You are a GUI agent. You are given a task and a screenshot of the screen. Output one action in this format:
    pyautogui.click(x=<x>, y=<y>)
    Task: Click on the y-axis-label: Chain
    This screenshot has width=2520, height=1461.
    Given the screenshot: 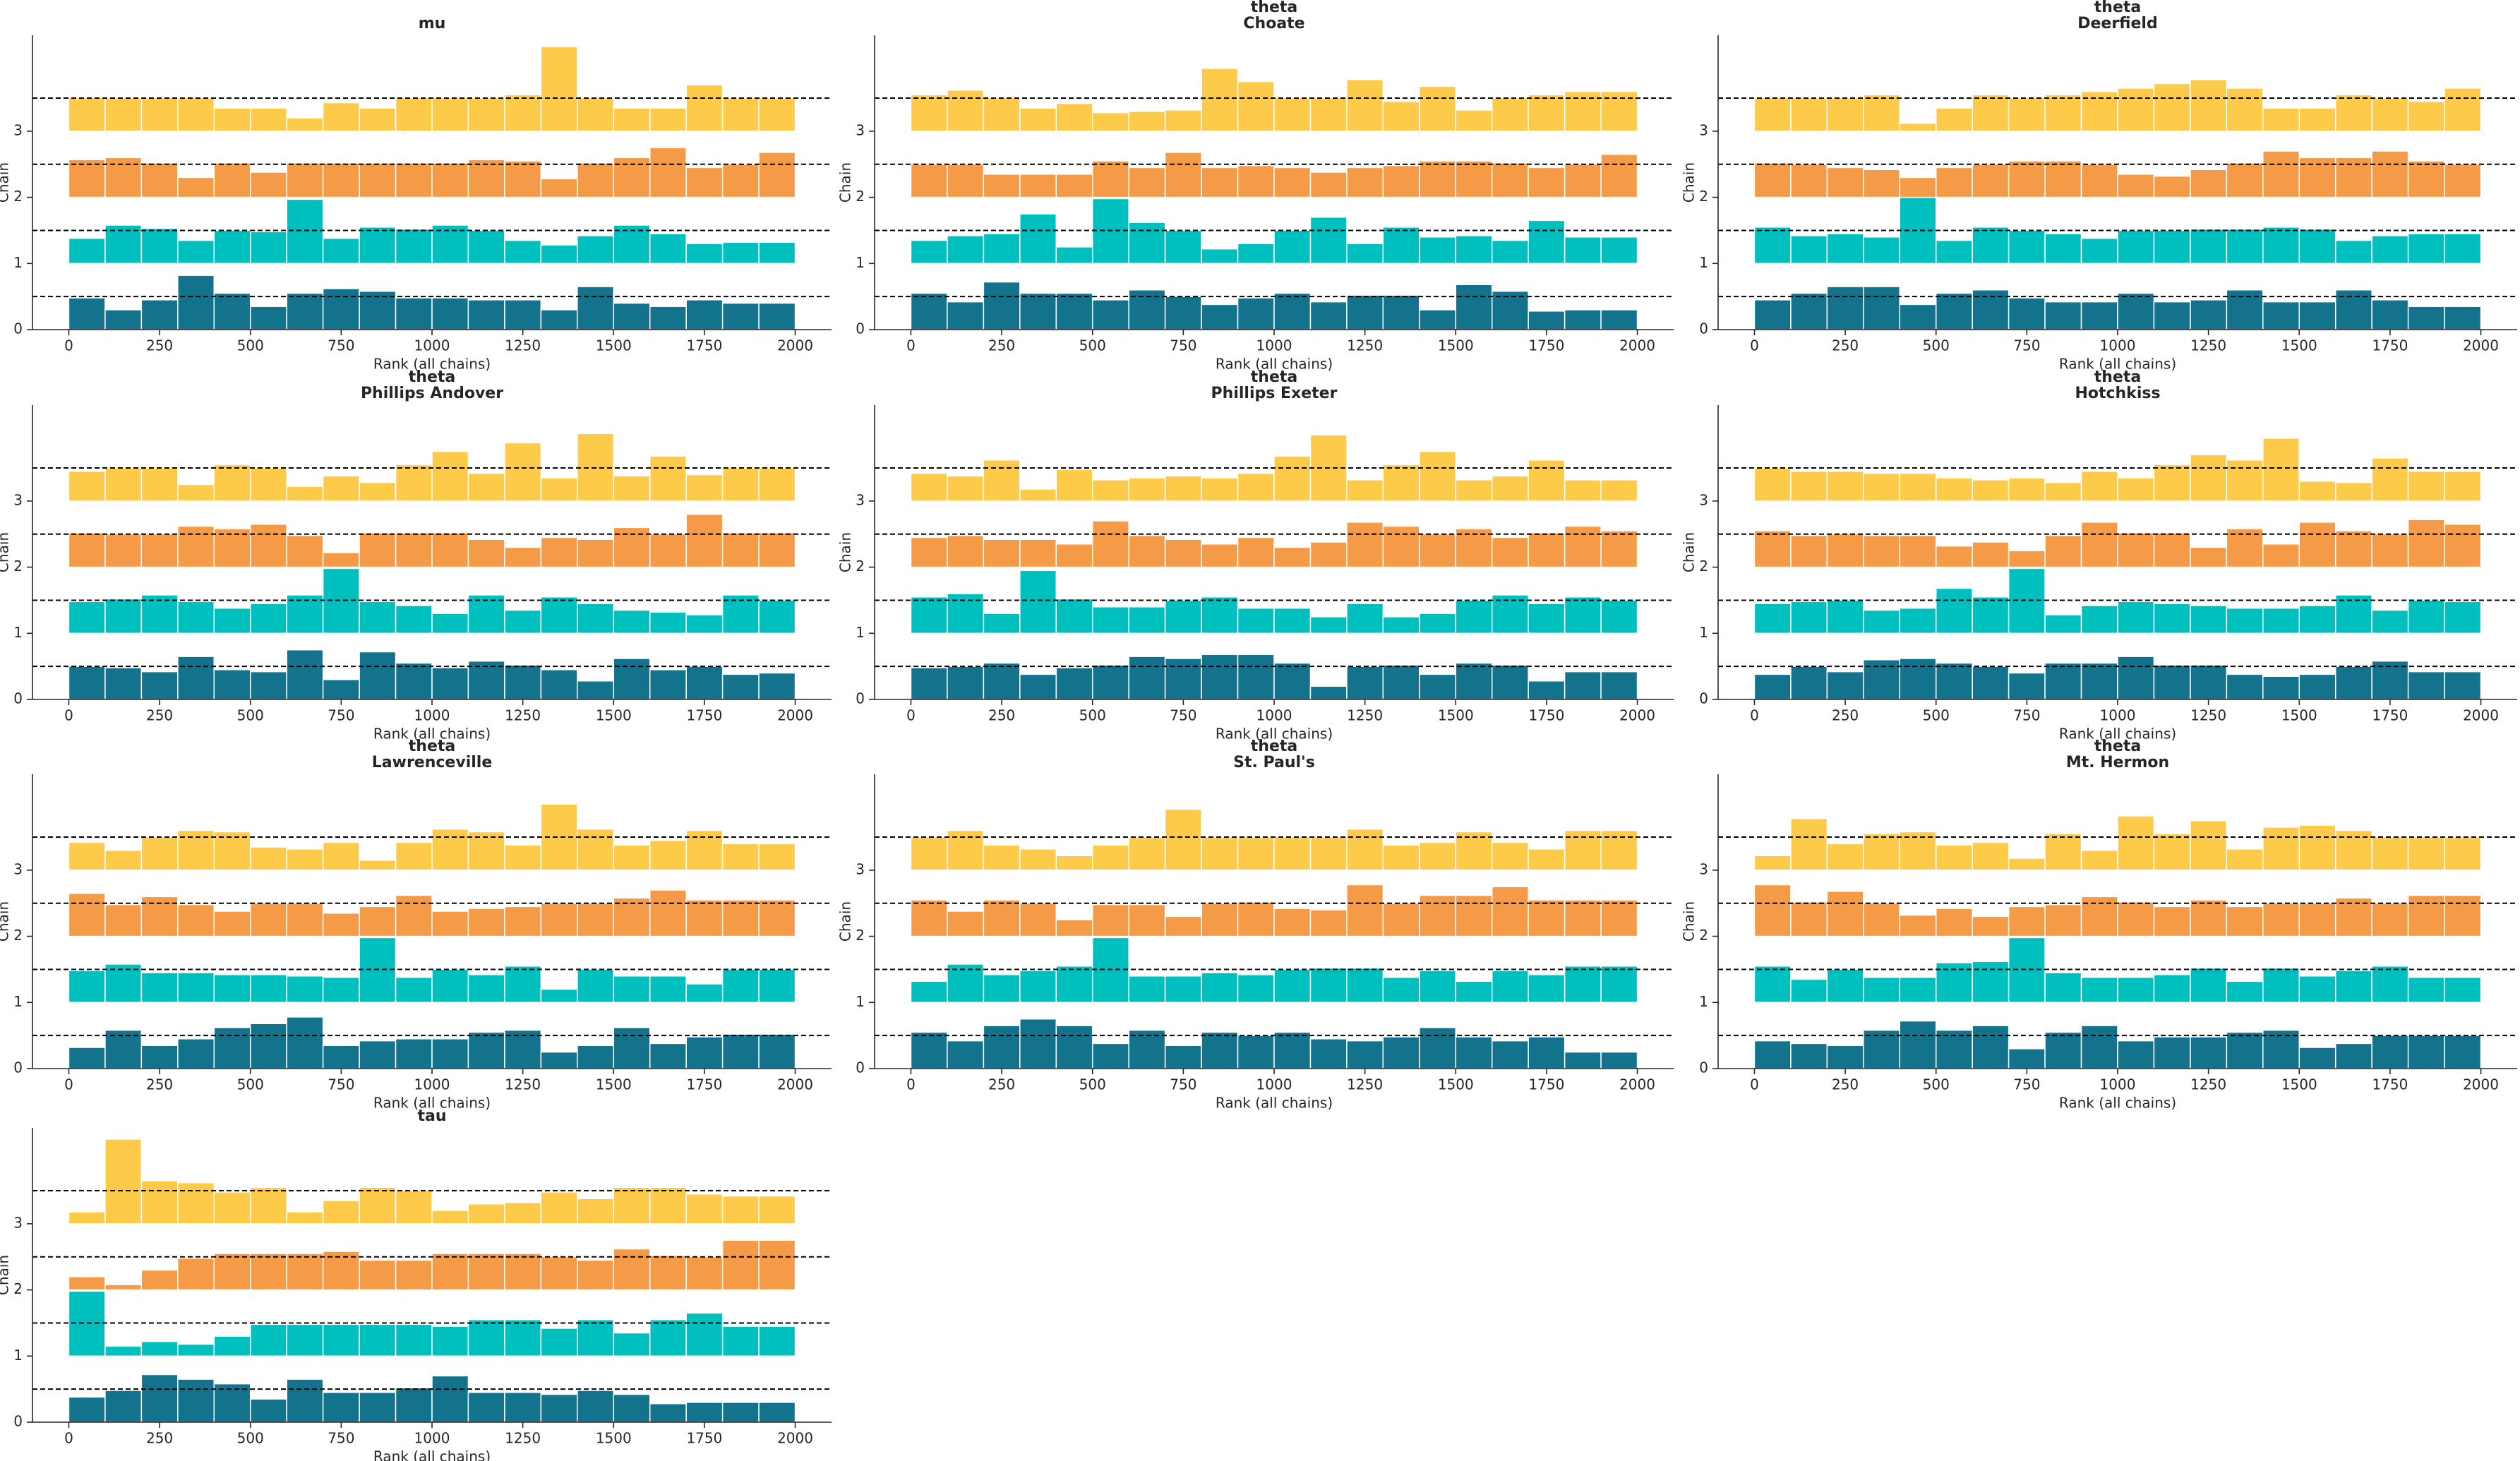 What is the action you would take?
    pyautogui.click(x=6, y=182)
    